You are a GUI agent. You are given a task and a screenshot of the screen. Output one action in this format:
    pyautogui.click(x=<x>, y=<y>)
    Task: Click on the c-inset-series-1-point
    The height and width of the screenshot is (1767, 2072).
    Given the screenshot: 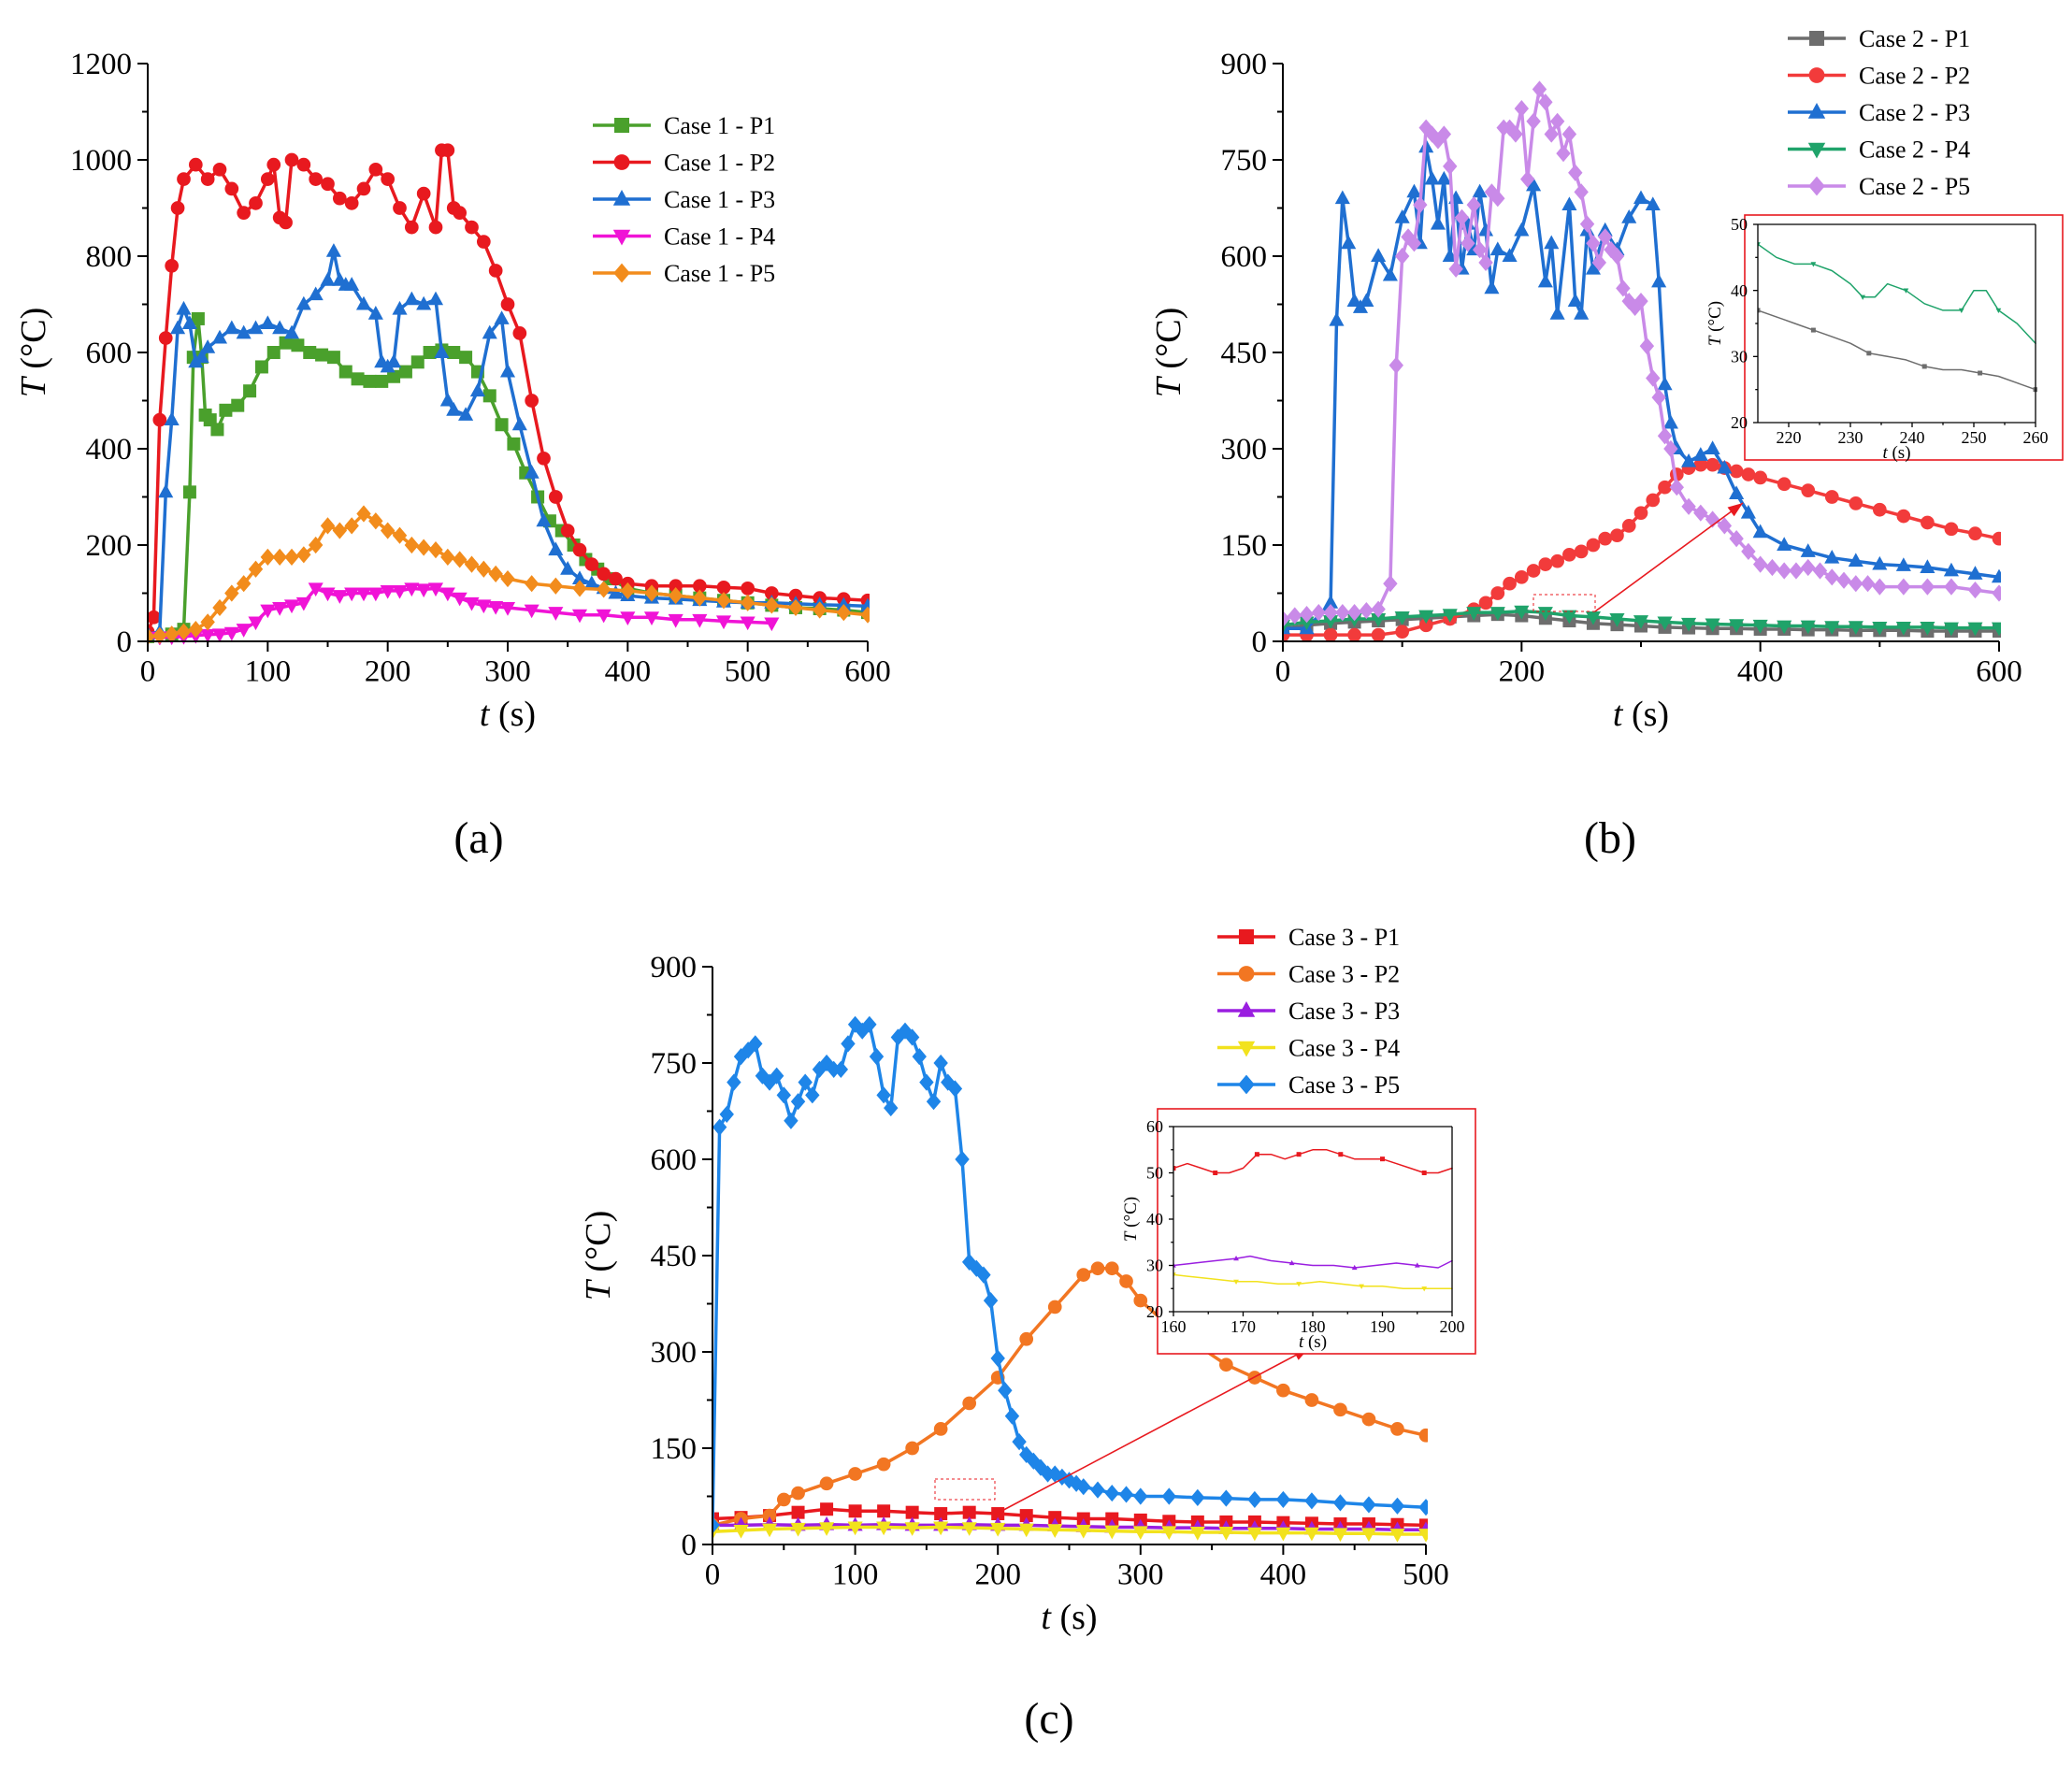 What is the action you would take?
    pyautogui.click(x=1424, y=1173)
    